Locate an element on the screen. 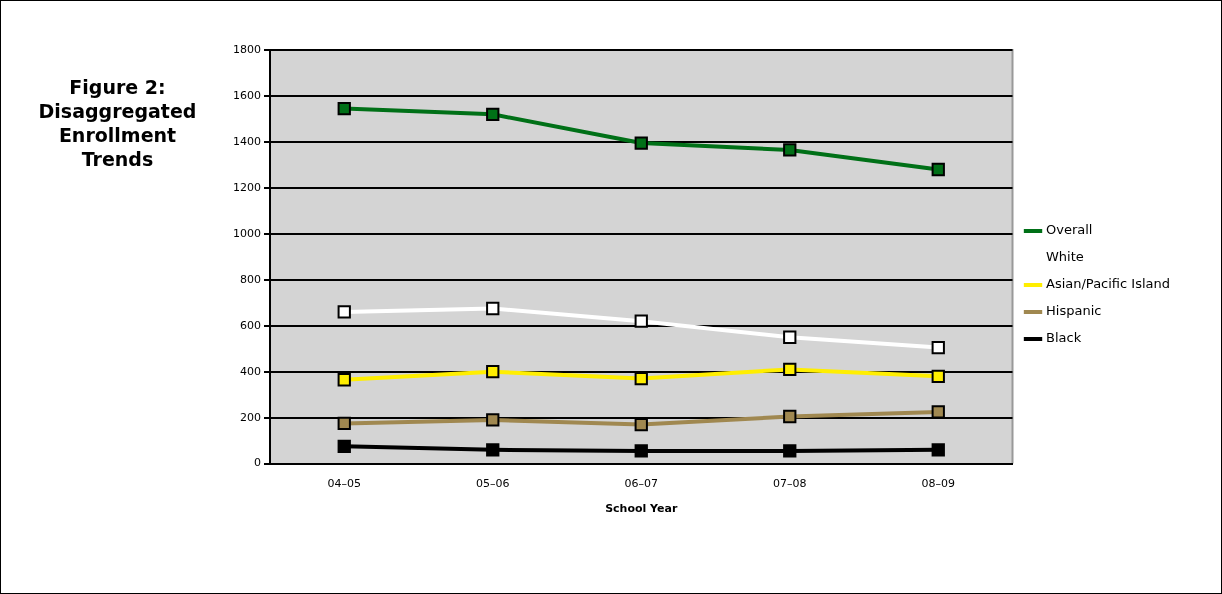  legend-label: Black is located at coordinates (1064, 338).